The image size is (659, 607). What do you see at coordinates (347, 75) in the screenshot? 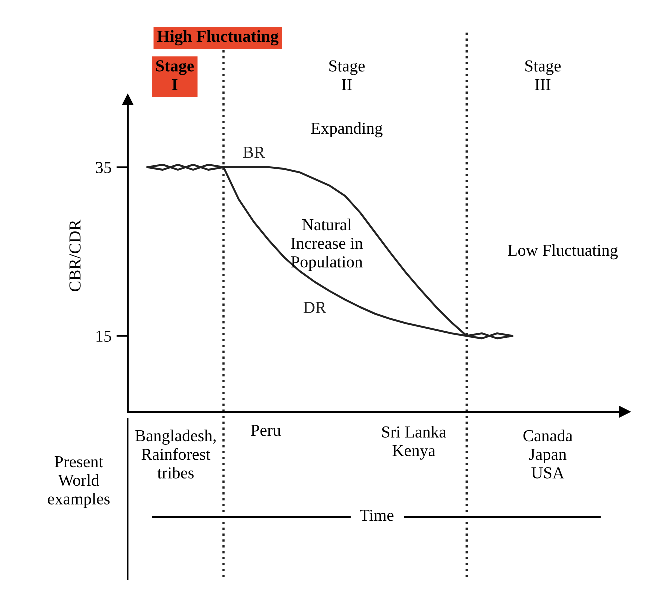
I see `text: Stage II` at bounding box center [347, 75].